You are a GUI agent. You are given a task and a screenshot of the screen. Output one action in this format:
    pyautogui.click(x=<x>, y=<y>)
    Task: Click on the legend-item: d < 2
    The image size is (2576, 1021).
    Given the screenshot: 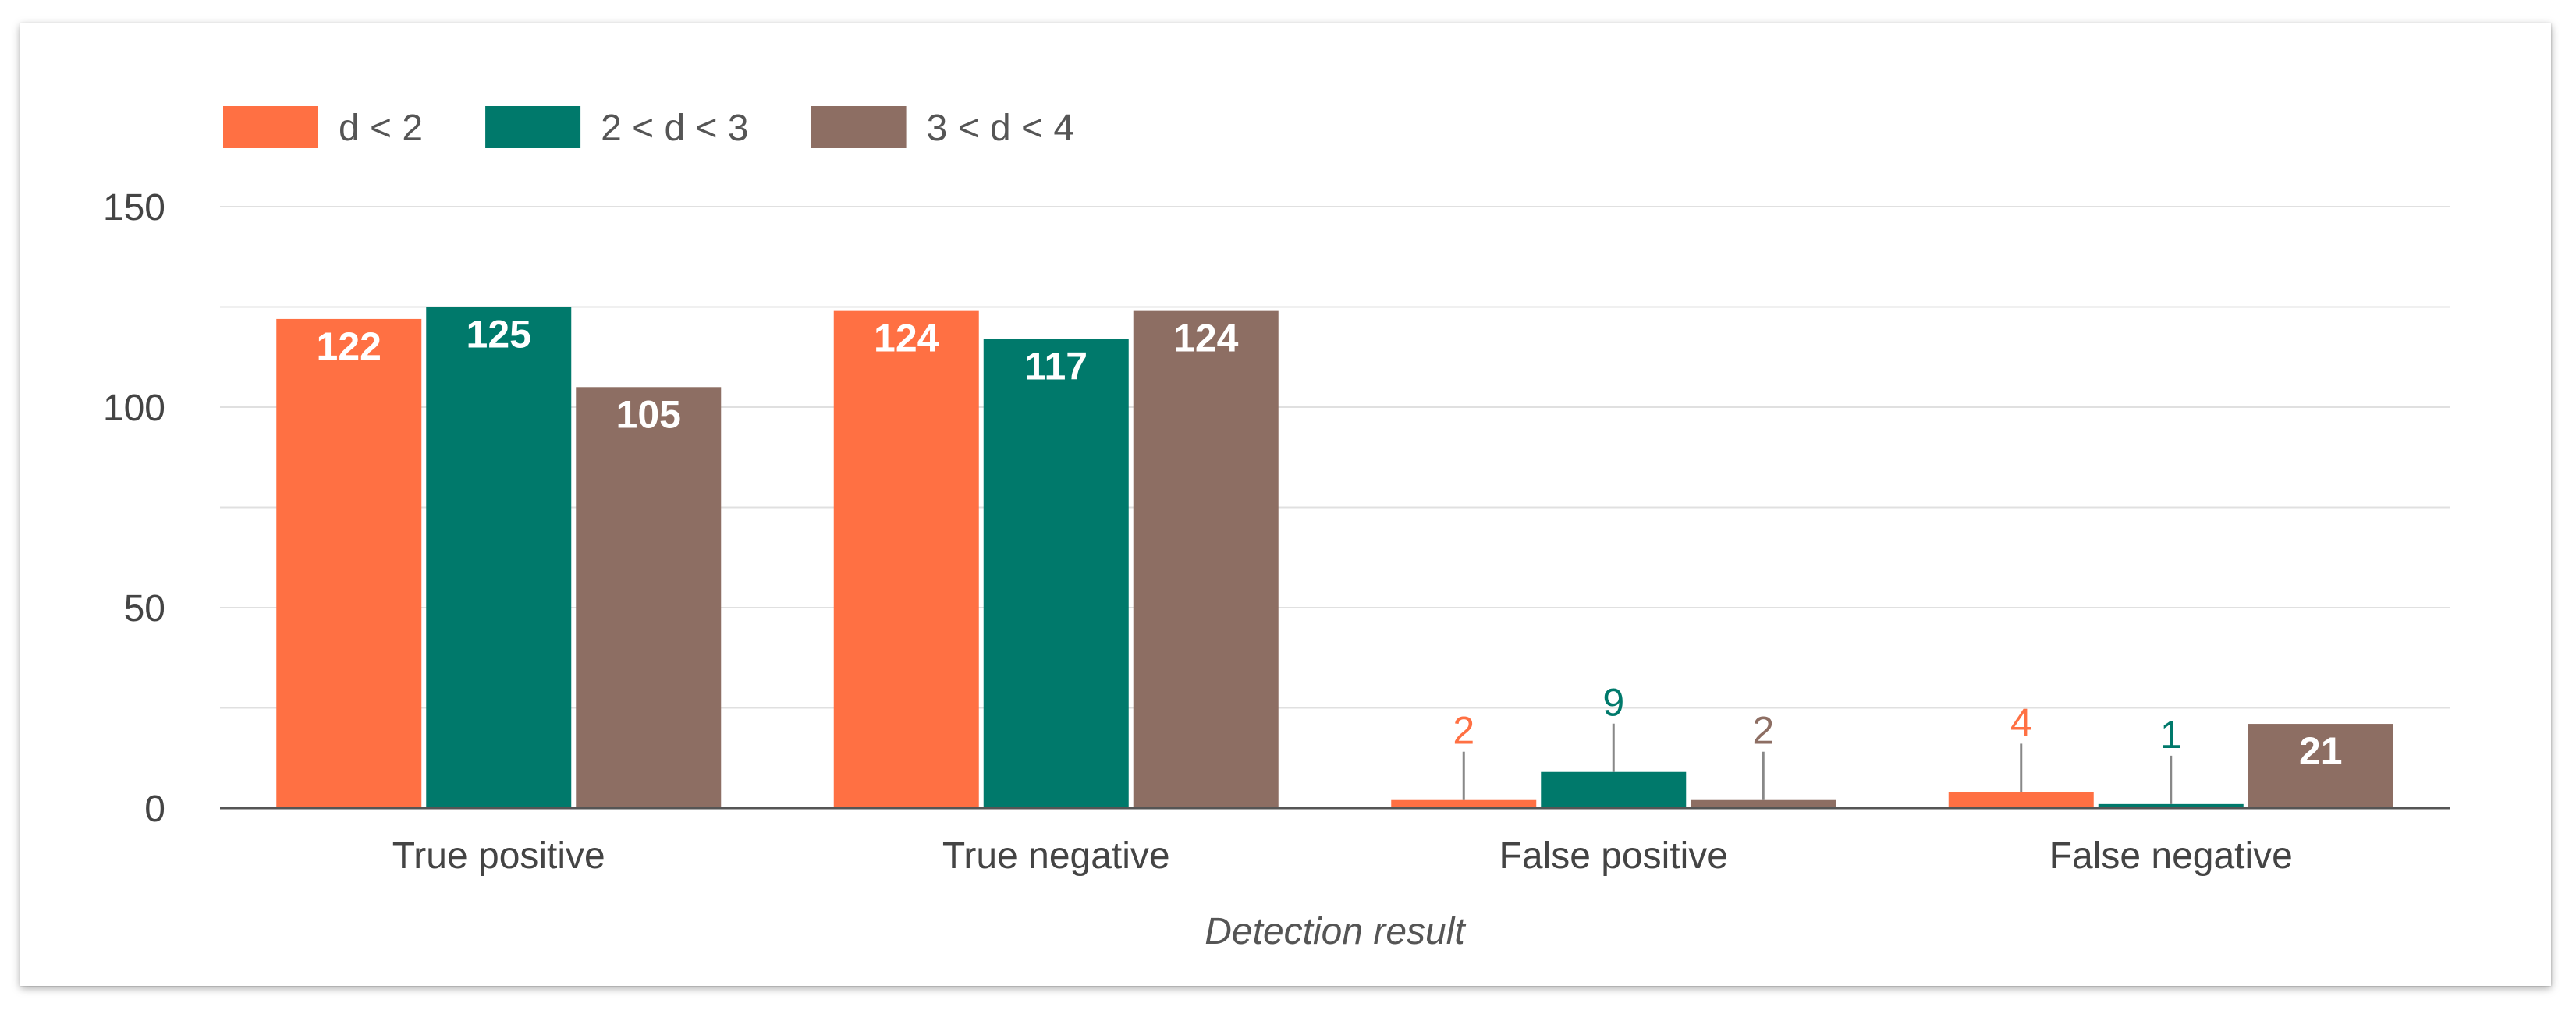 What is the action you would take?
    pyautogui.click(x=323, y=127)
    